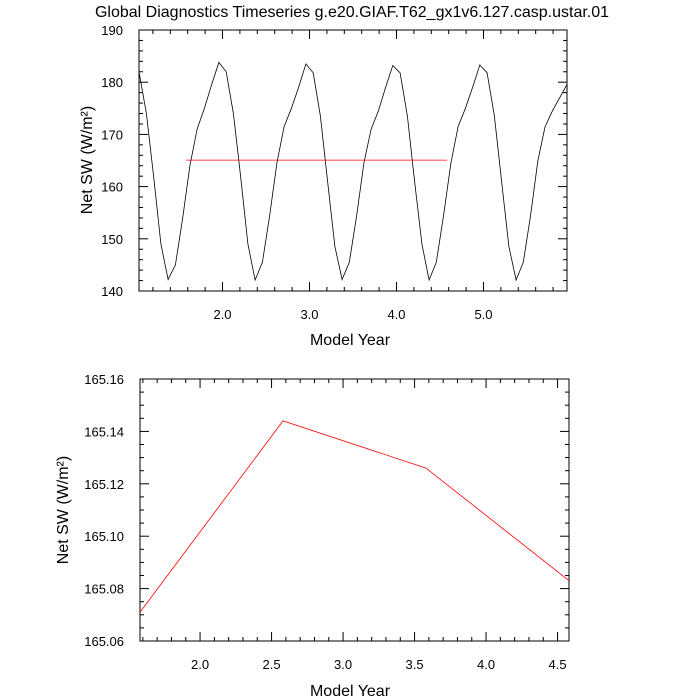 The width and height of the screenshot is (700, 700). What do you see at coordinates (104, 484) in the screenshot?
I see `y-tick-label: 165.12` at bounding box center [104, 484].